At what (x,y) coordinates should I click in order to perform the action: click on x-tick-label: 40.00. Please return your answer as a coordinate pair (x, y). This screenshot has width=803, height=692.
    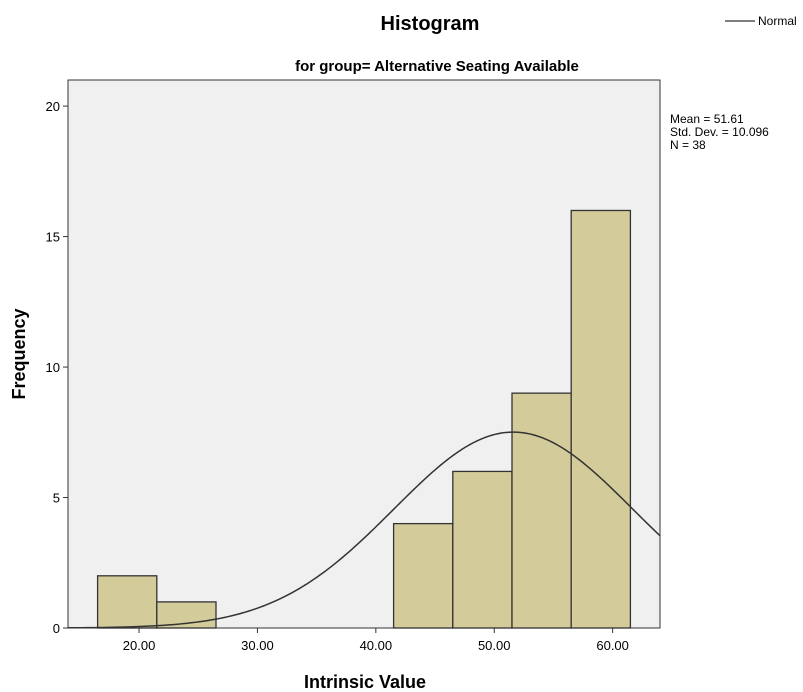
    Looking at the image, I should click on (376, 645).